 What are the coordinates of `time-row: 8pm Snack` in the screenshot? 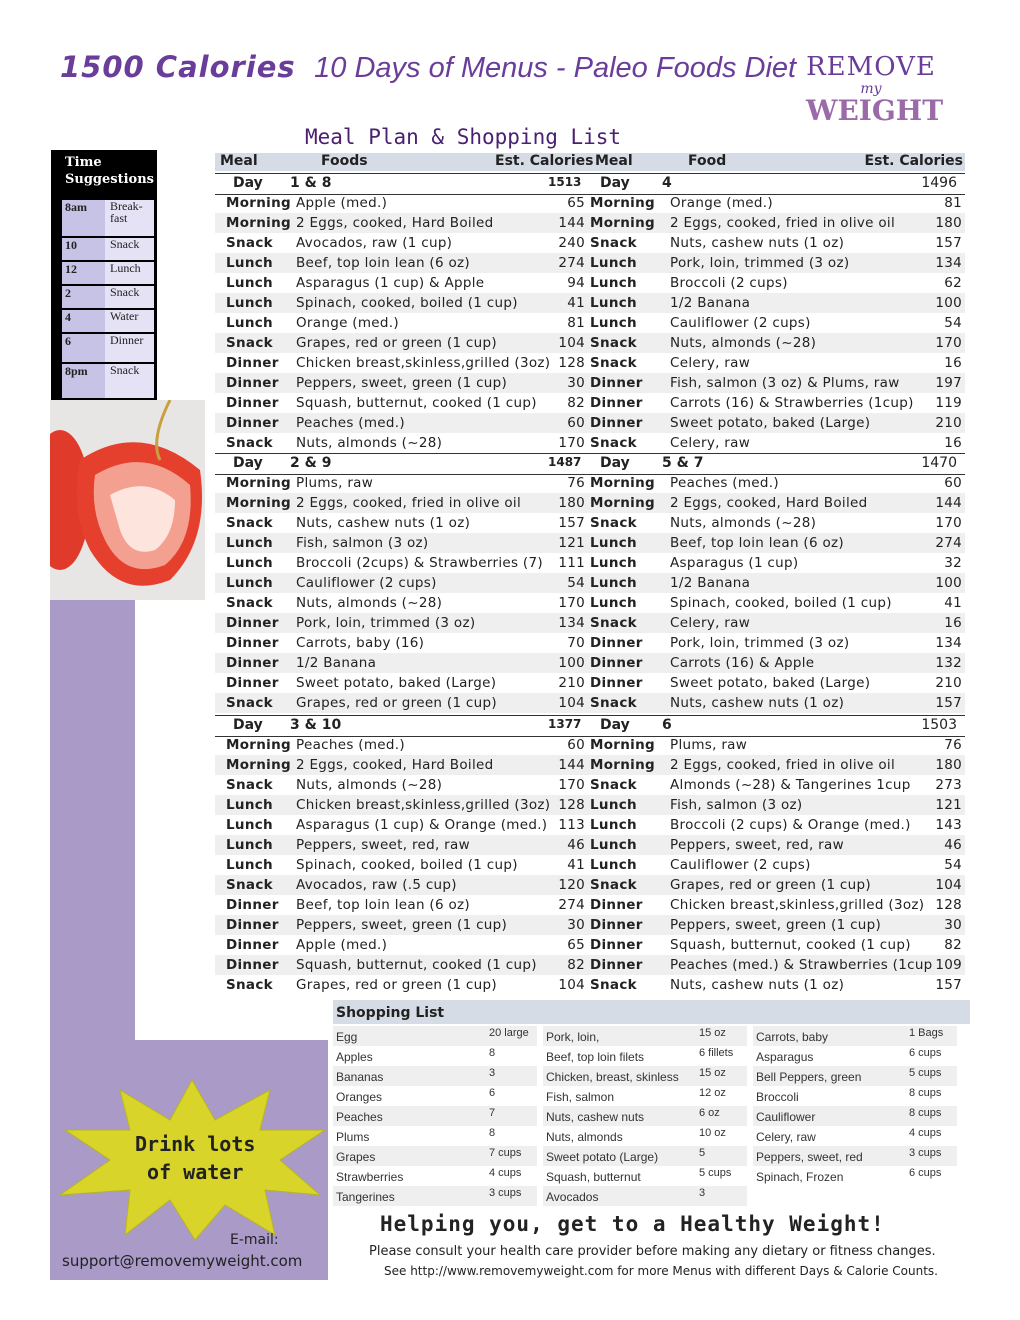 It's located at (108, 381).